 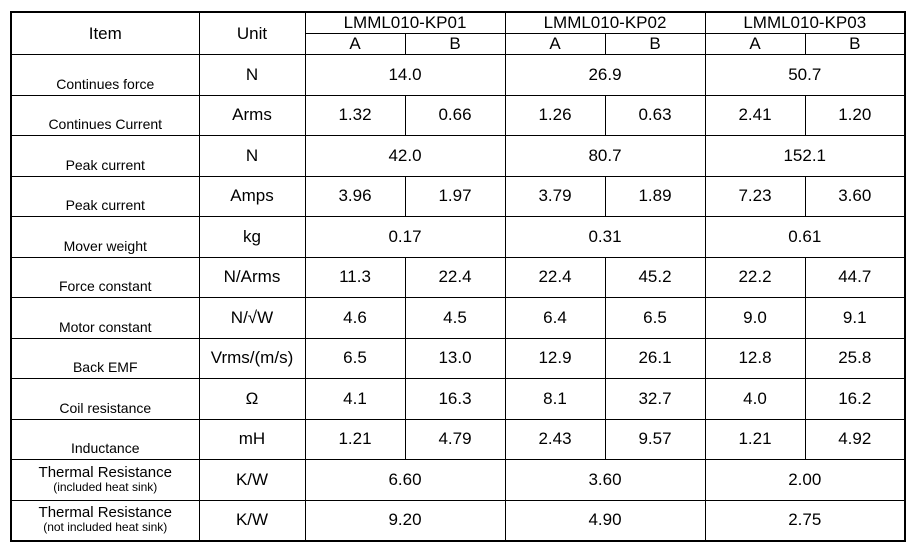 I want to click on unit-cell: N, so click(x=252, y=156).